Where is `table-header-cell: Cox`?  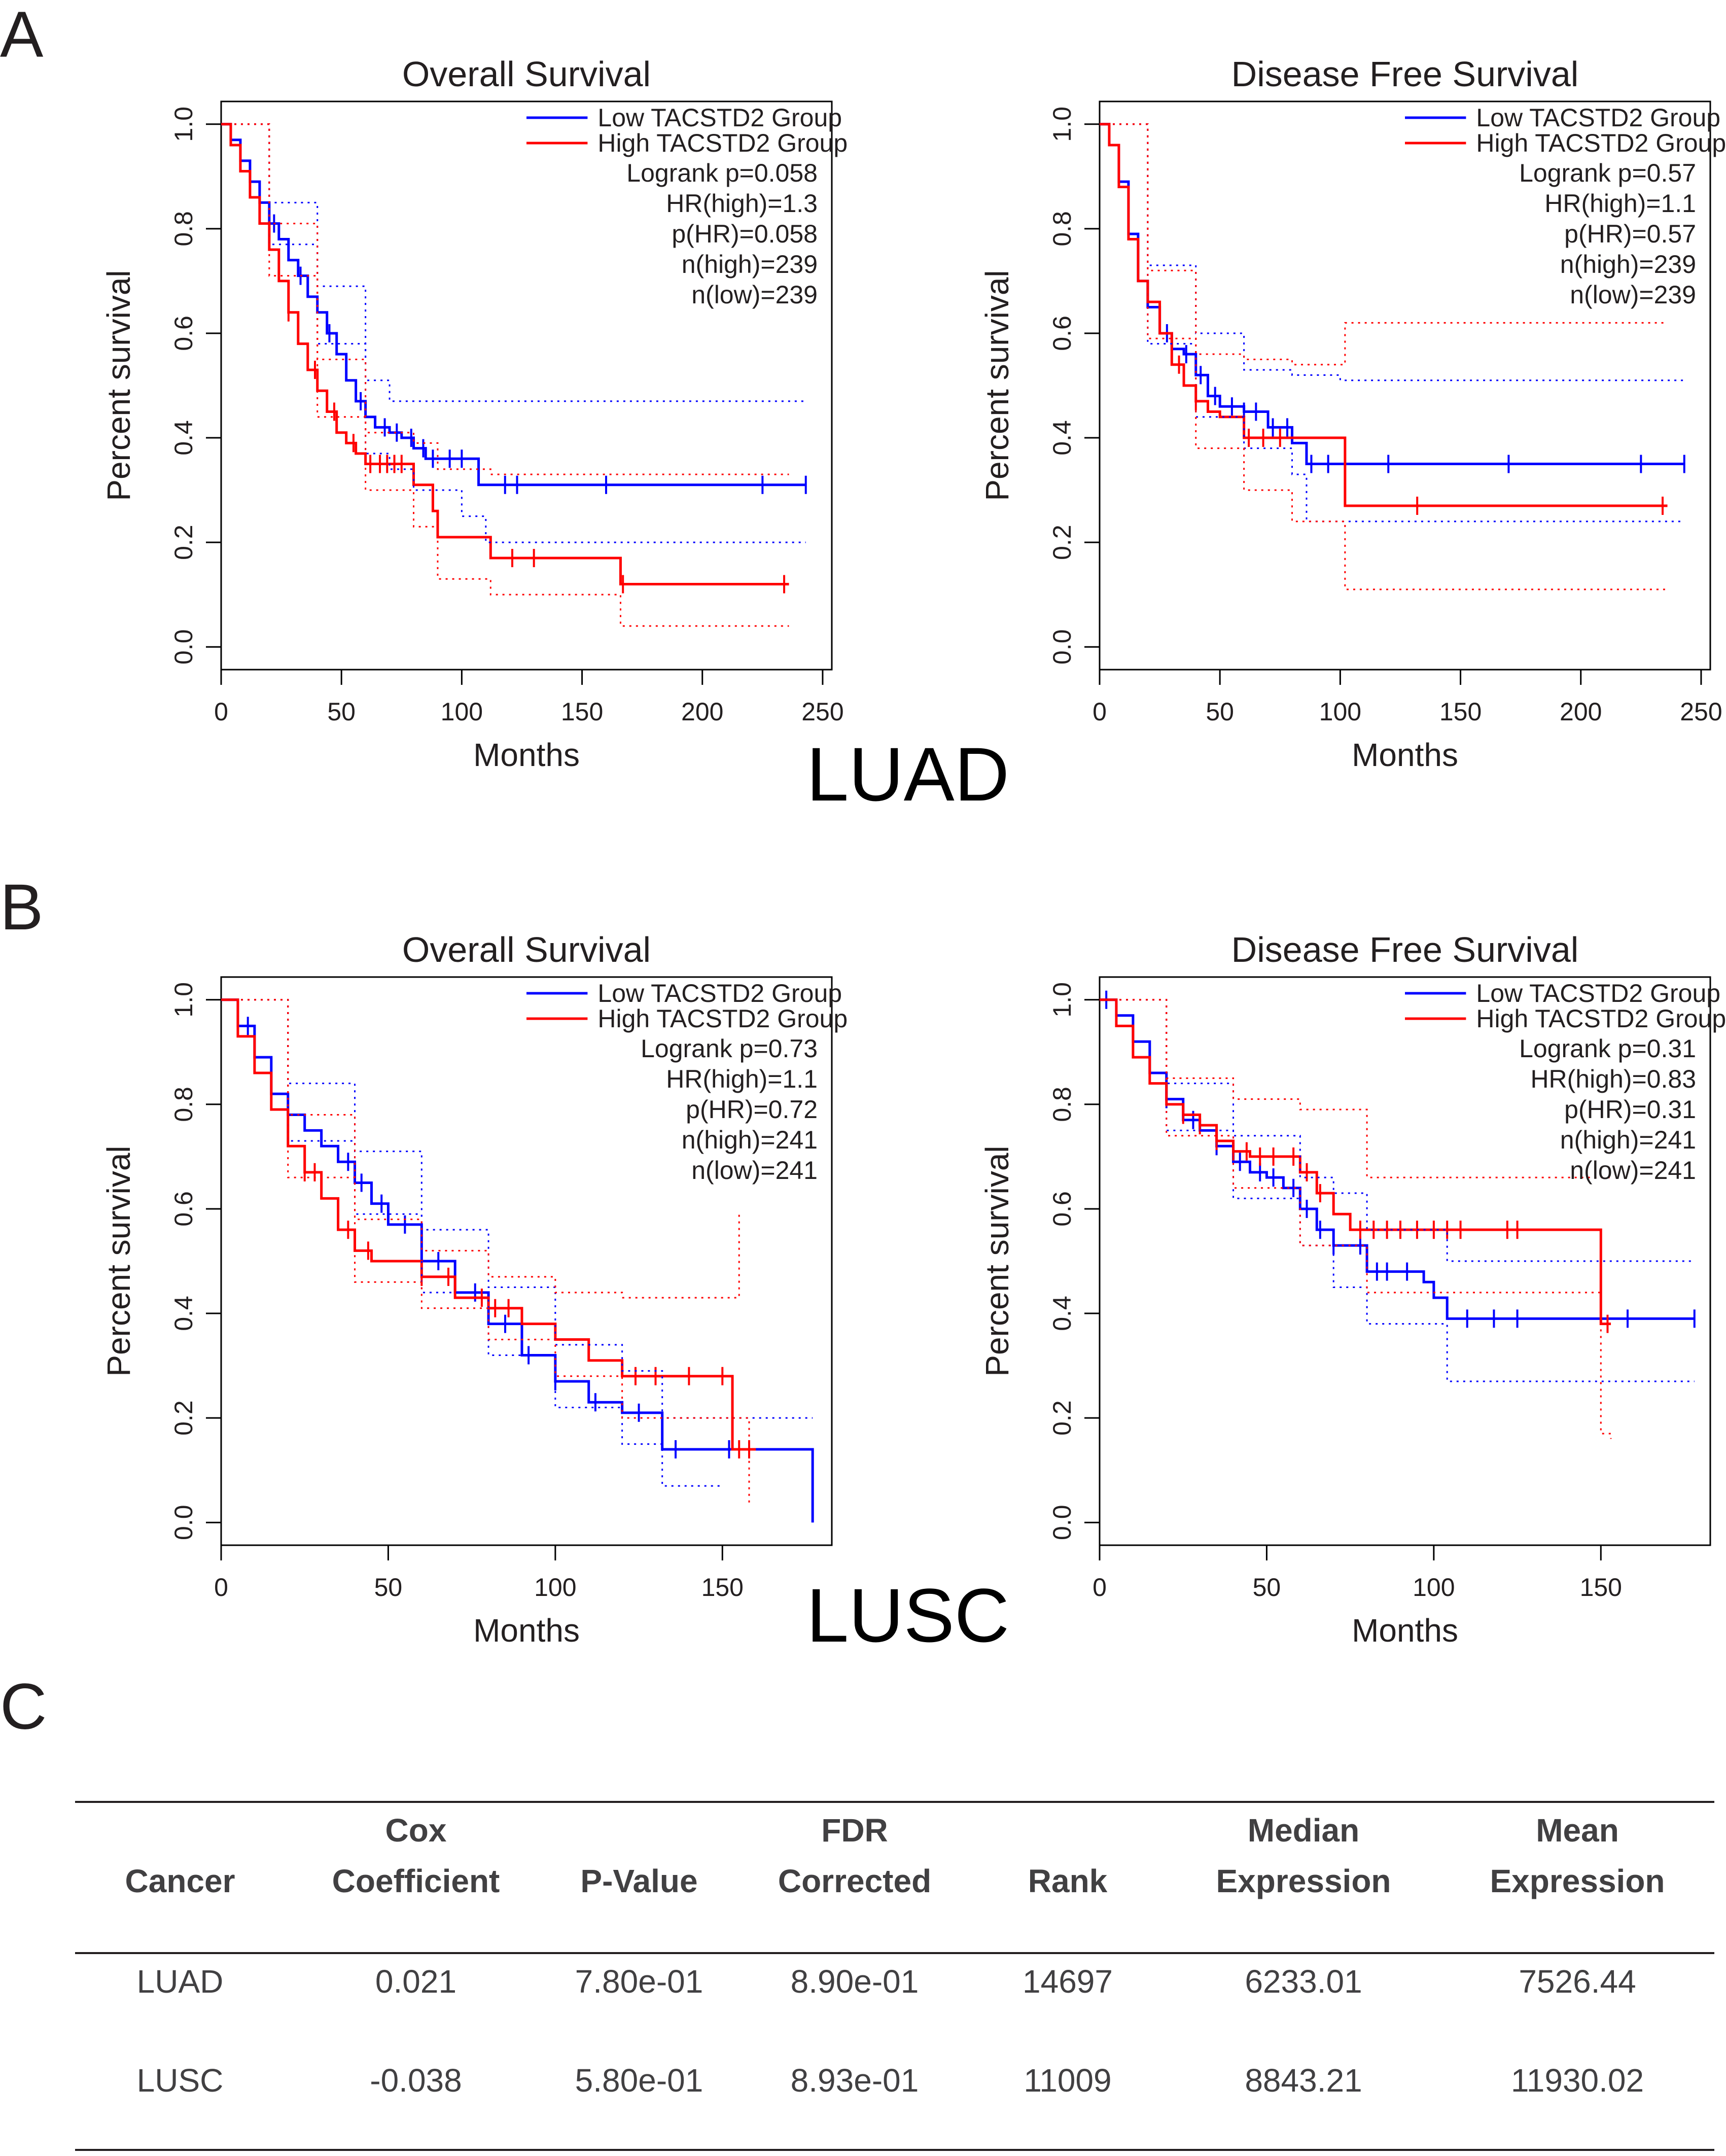
table-header-cell: Cox is located at coordinates (416, 1830).